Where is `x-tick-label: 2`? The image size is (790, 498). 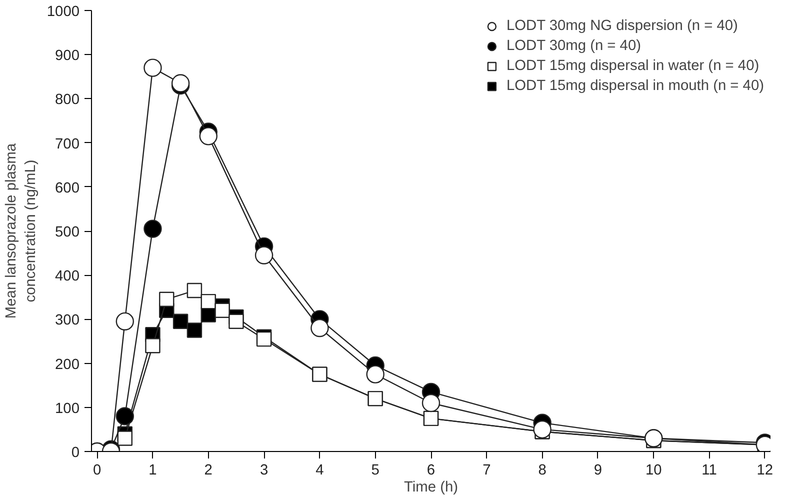
x-tick-label: 2 is located at coordinates (208, 470).